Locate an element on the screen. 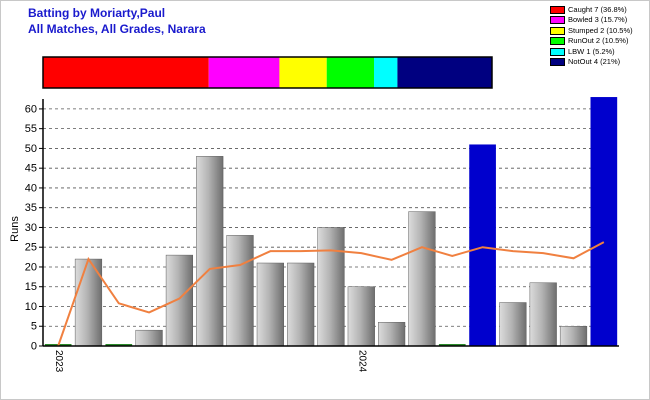 Image resolution: width=650 pixels, height=400 pixels. y-tick-label: 10 is located at coordinates (31, 307).